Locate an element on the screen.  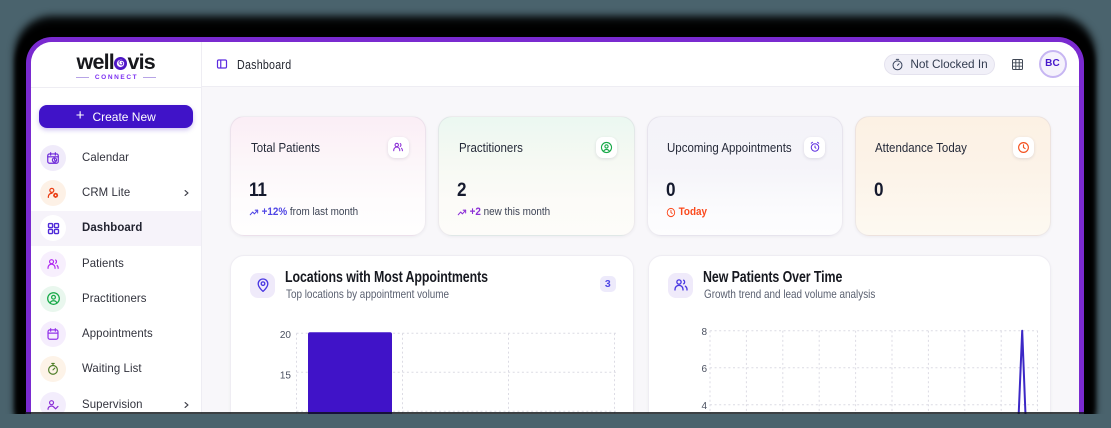
svg-text: 20 is located at coordinates (286, 335).